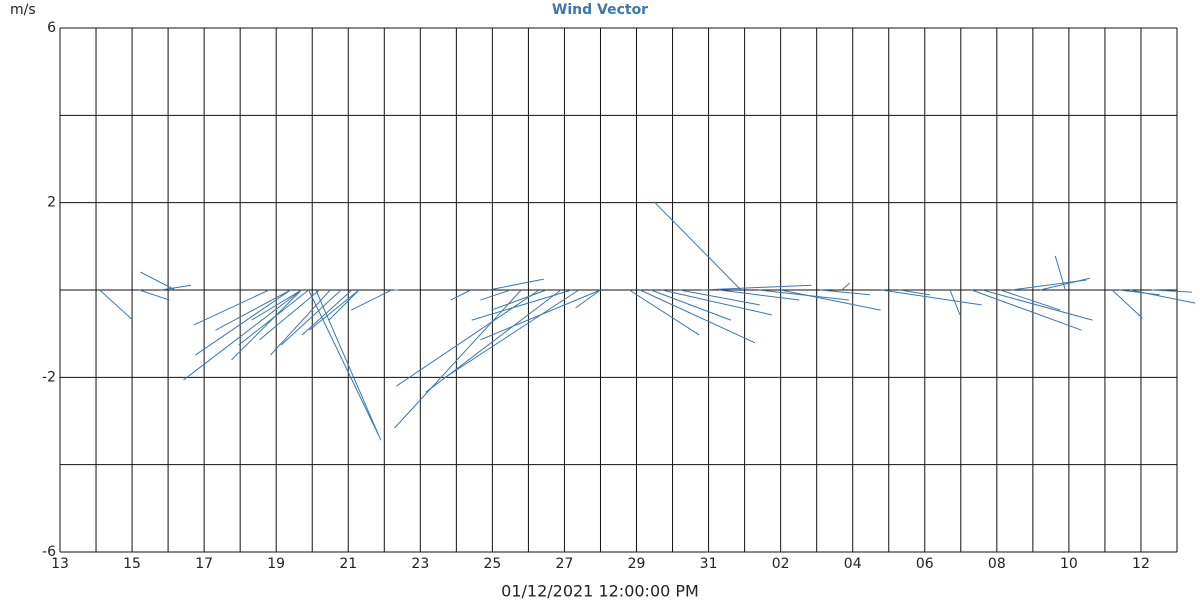 Image resolution: width=1200 pixels, height=600 pixels. What do you see at coordinates (51, 203) in the screenshot?
I see `y-tick-label: 2` at bounding box center [51, 203].